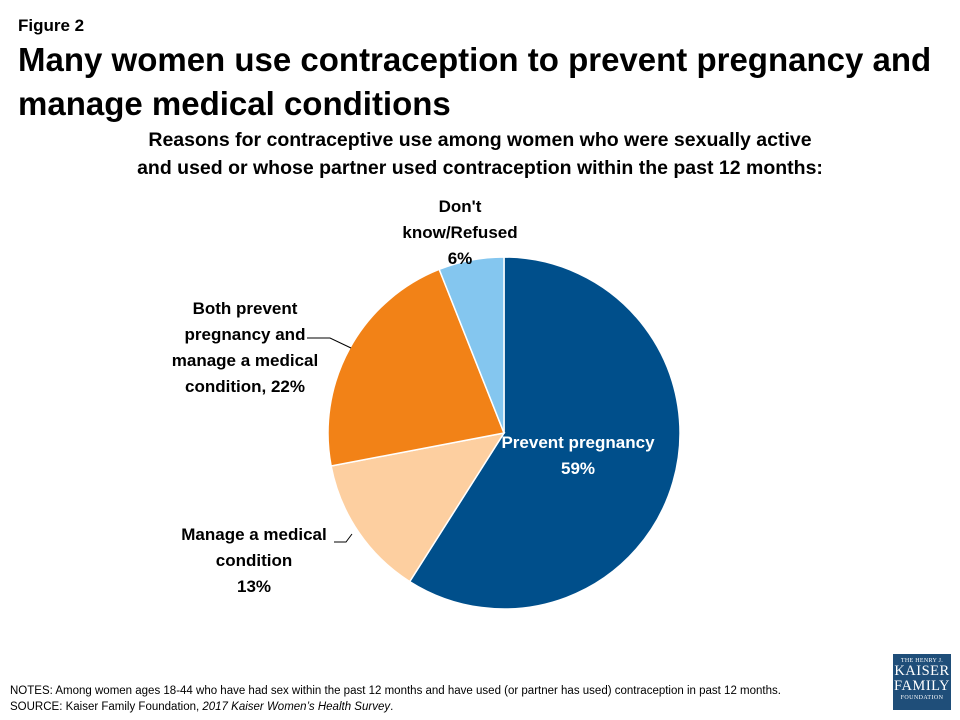 Image resolution: width=960 pixels, height=720 pixels. Describe the element at coordinates (245, 360) in the screenshot. I see `slice-label-both-line3: manage a medical` at that location.